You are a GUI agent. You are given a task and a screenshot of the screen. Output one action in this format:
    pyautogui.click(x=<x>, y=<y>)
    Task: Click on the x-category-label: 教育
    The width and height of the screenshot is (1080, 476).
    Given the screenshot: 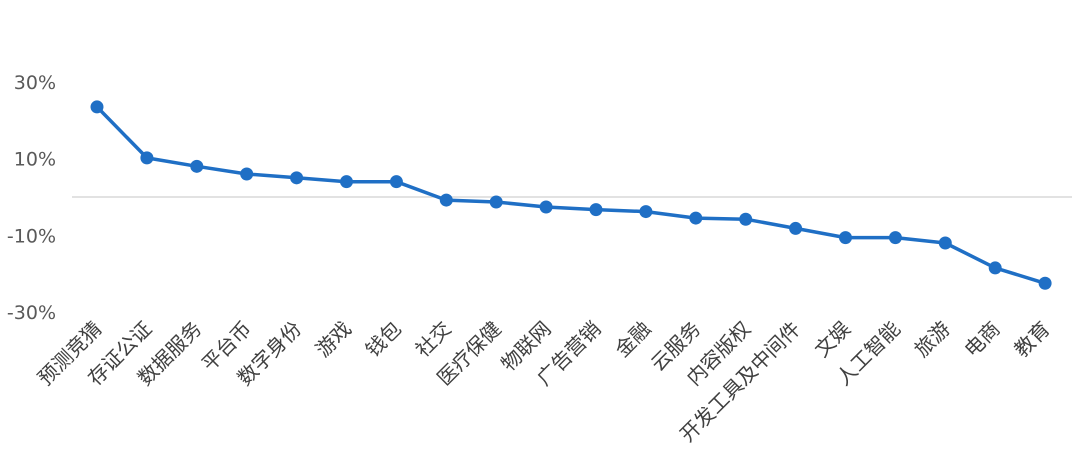 What is the action you would take?
    pyautogui.click(x=1031, y=339)
    